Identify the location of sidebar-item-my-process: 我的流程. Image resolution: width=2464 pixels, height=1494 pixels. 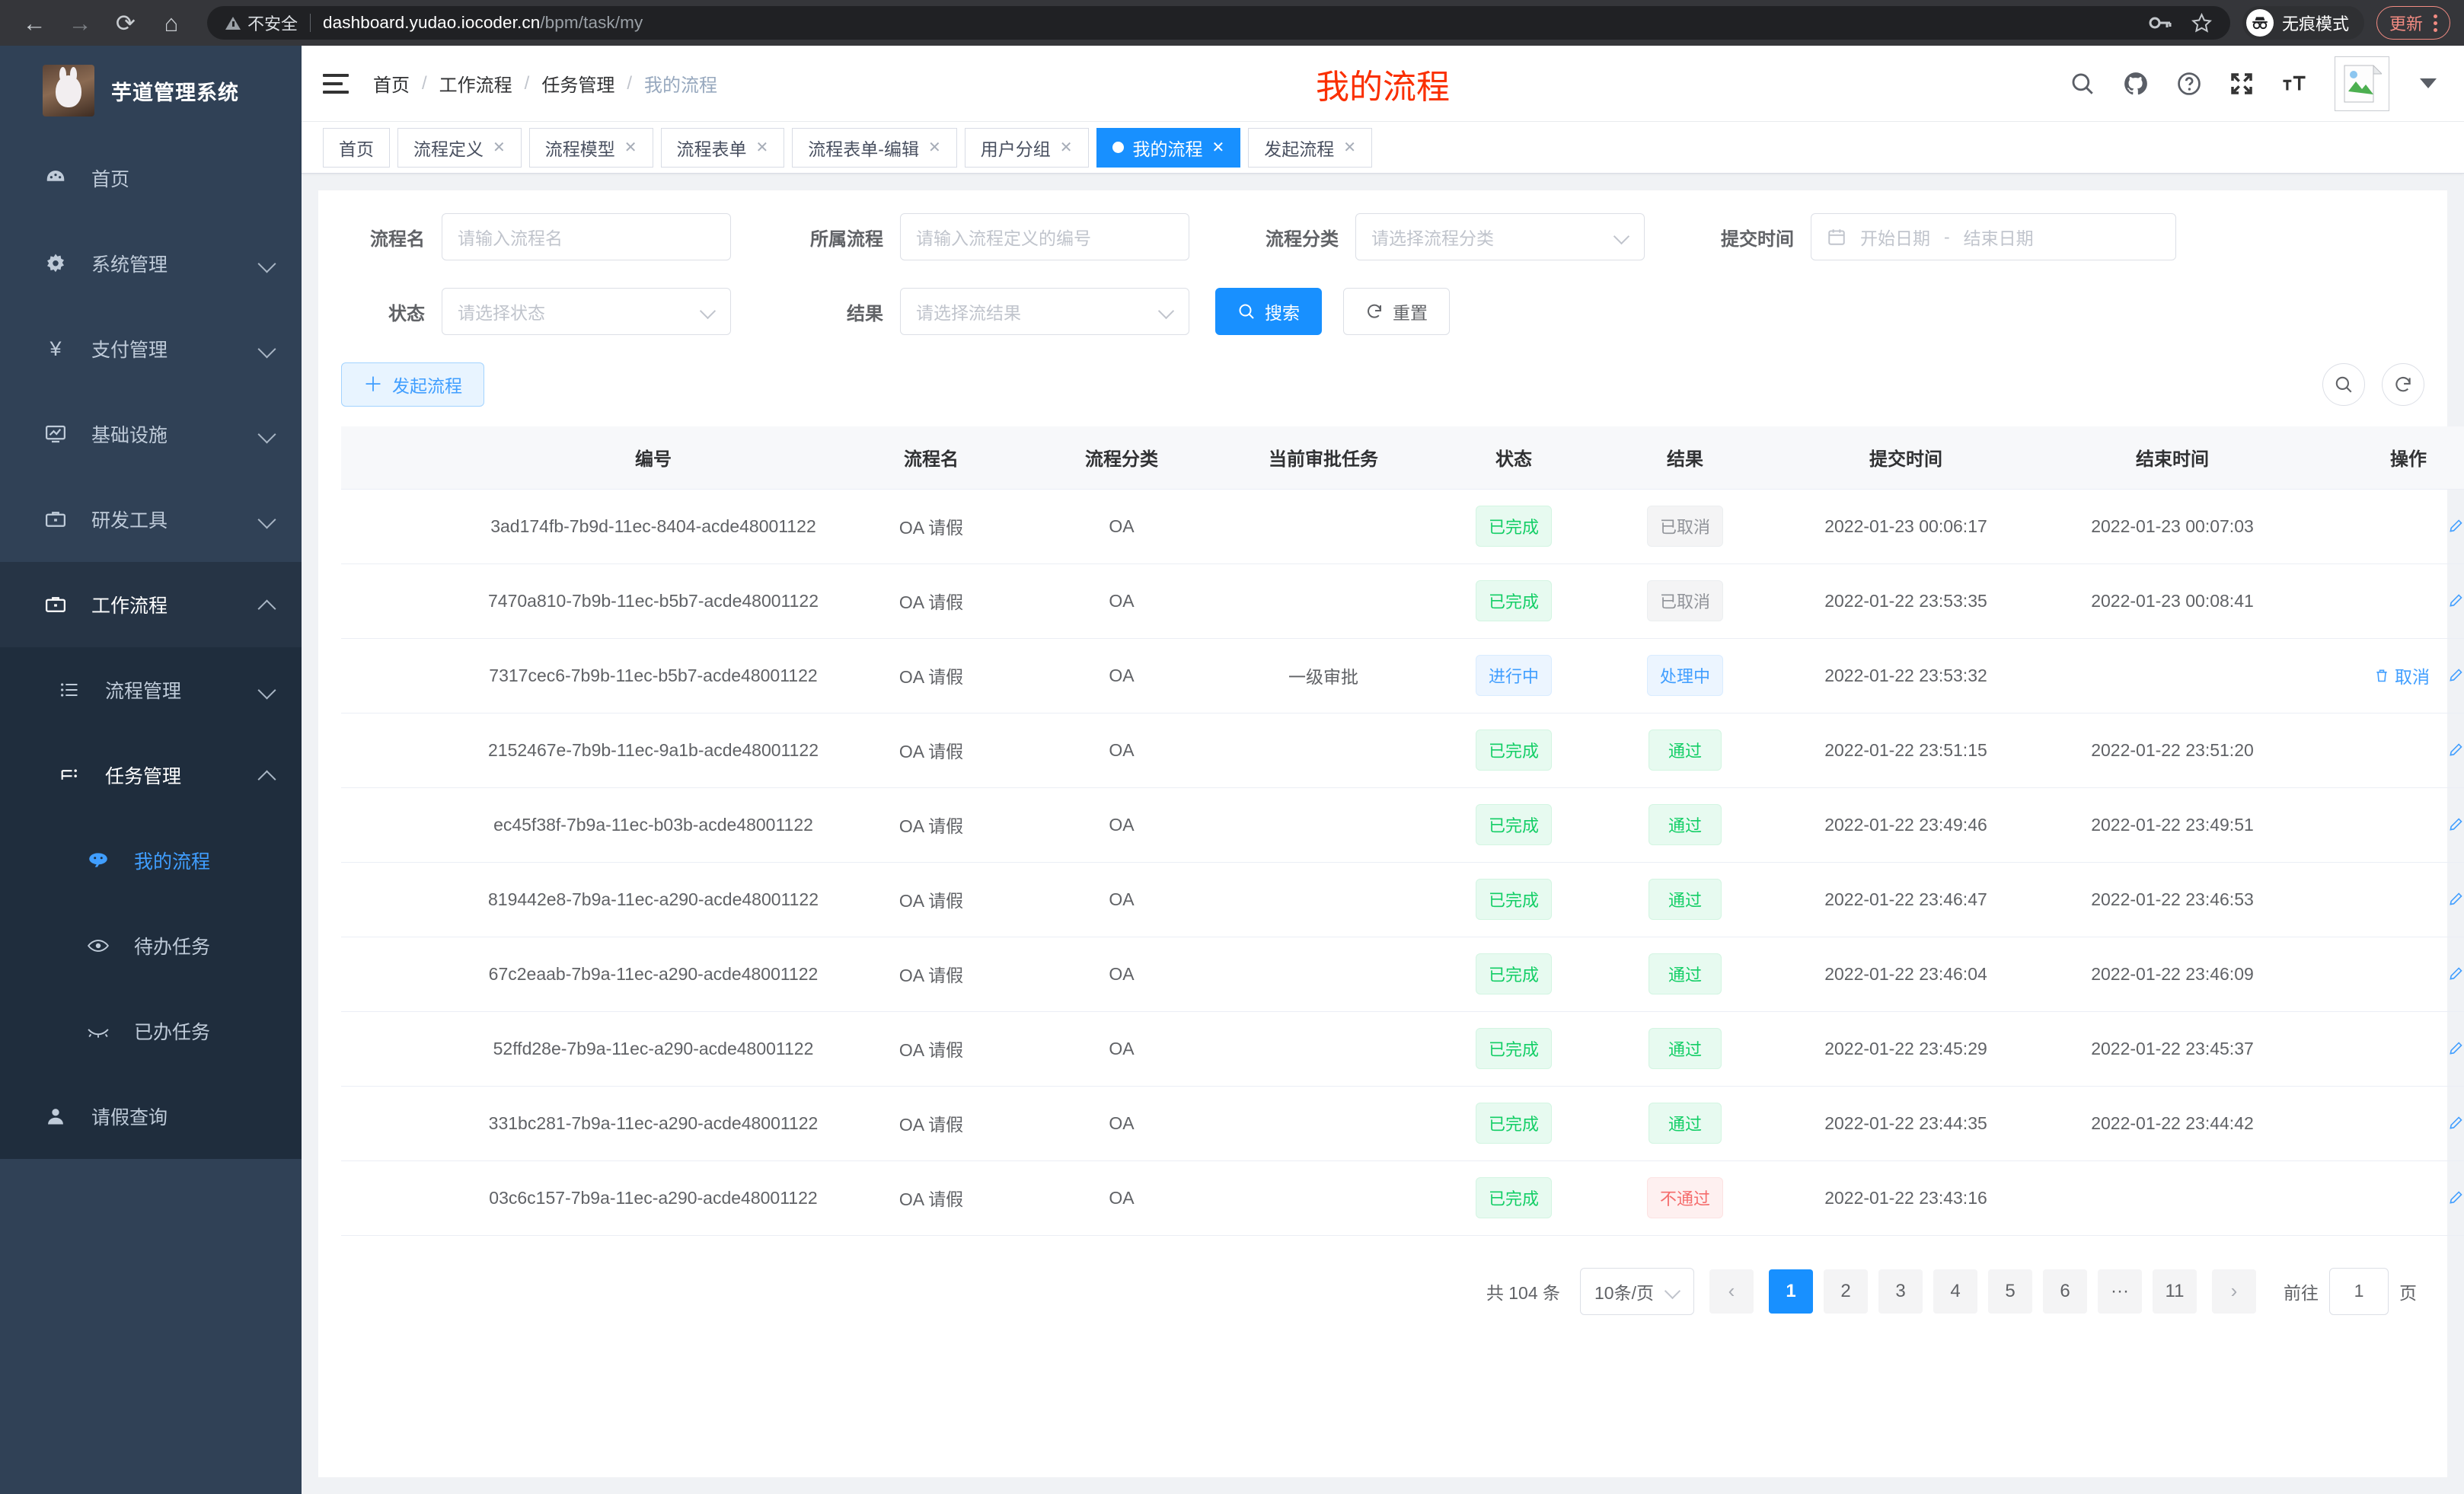
(151, 860).